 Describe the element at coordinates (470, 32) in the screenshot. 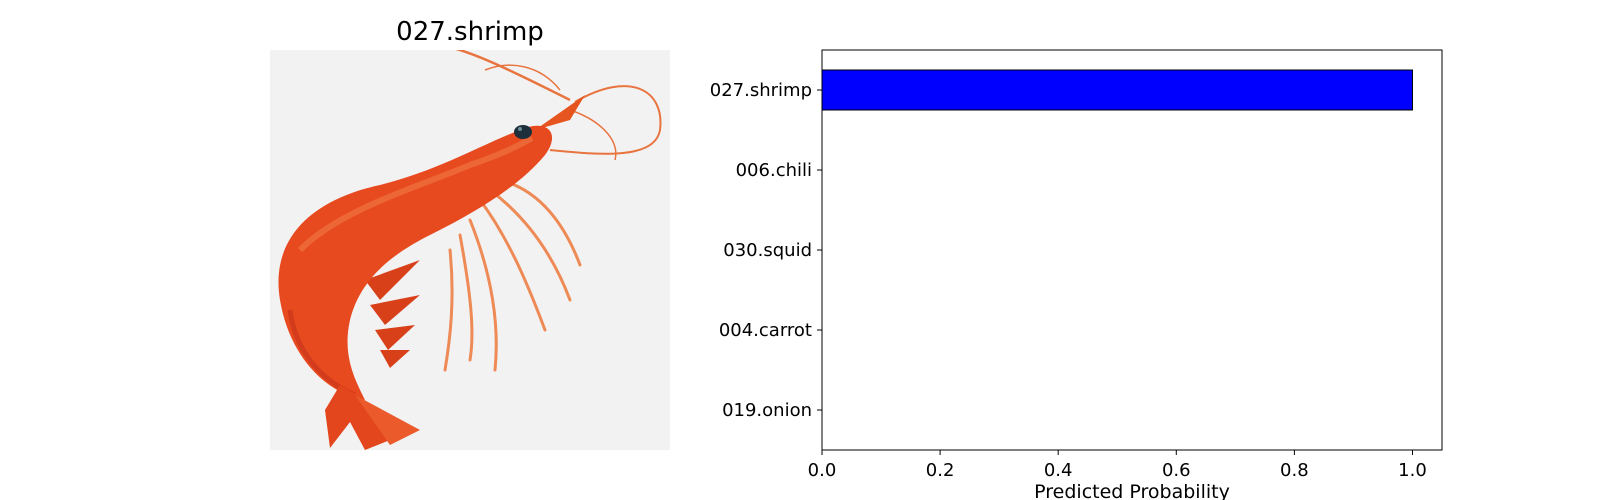

I see `image-title: 027.shrimp` at that location.